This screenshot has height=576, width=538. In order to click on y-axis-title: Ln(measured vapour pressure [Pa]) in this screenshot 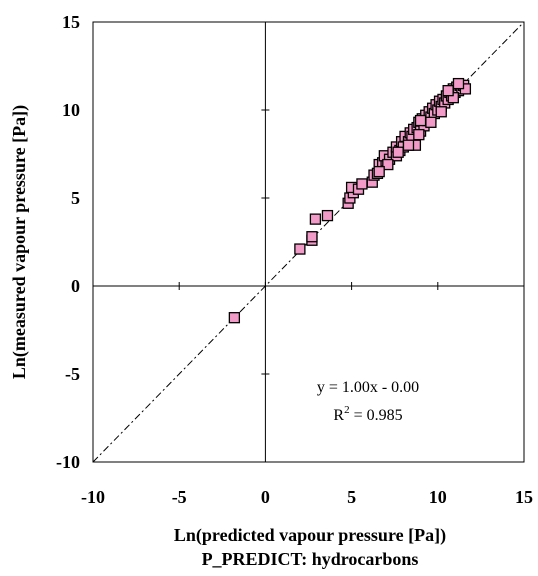, I will do `click(19, 242)`.